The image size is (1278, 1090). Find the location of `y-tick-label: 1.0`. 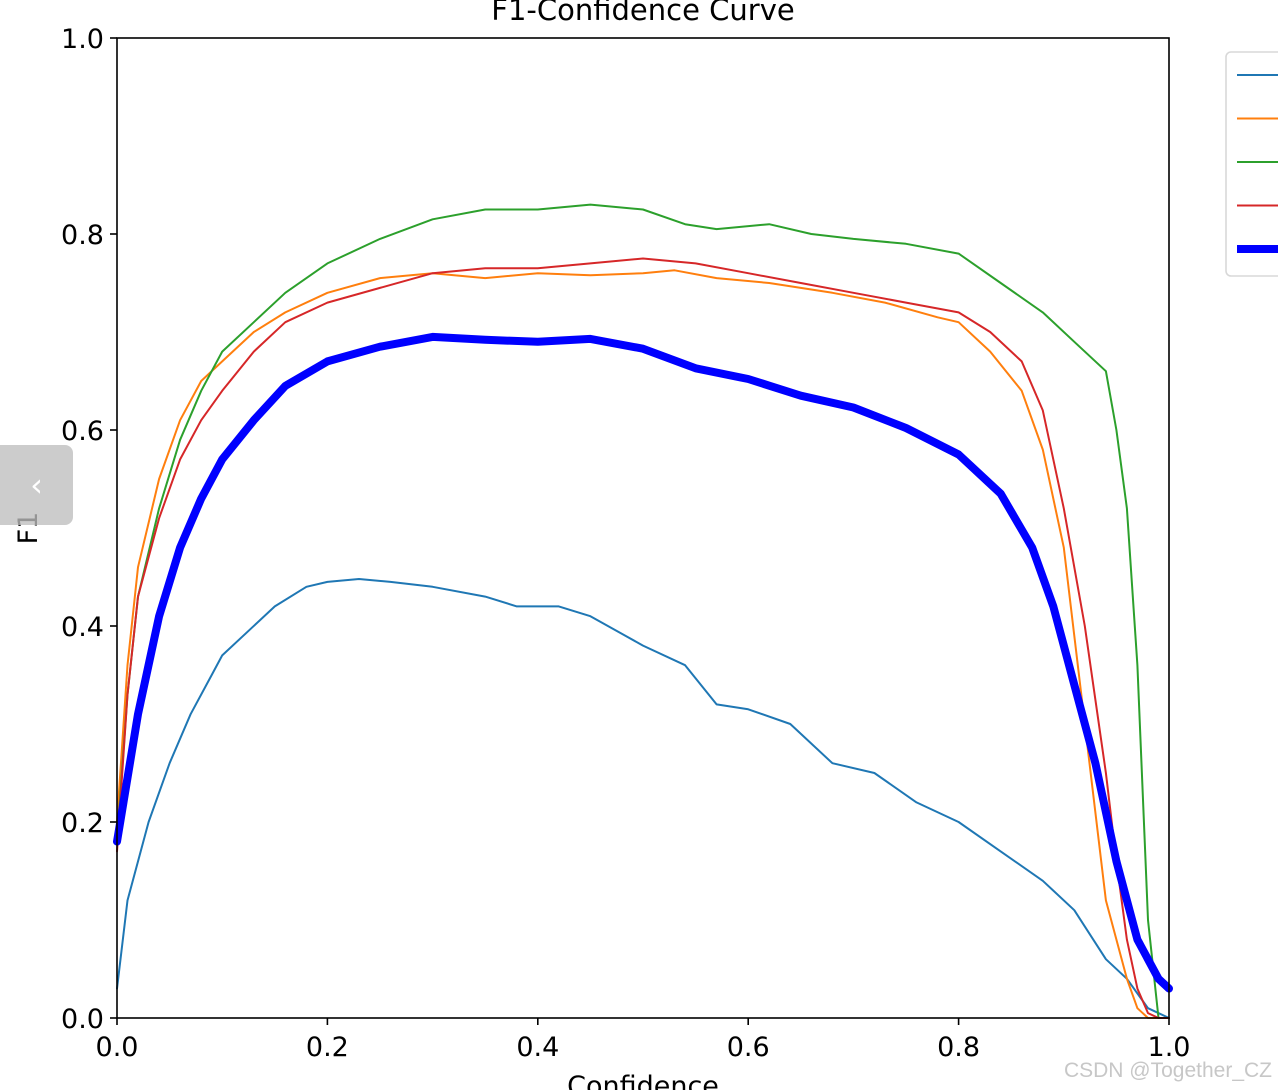

y-tick-label: 1.0 is located at coordinates (82, 39).